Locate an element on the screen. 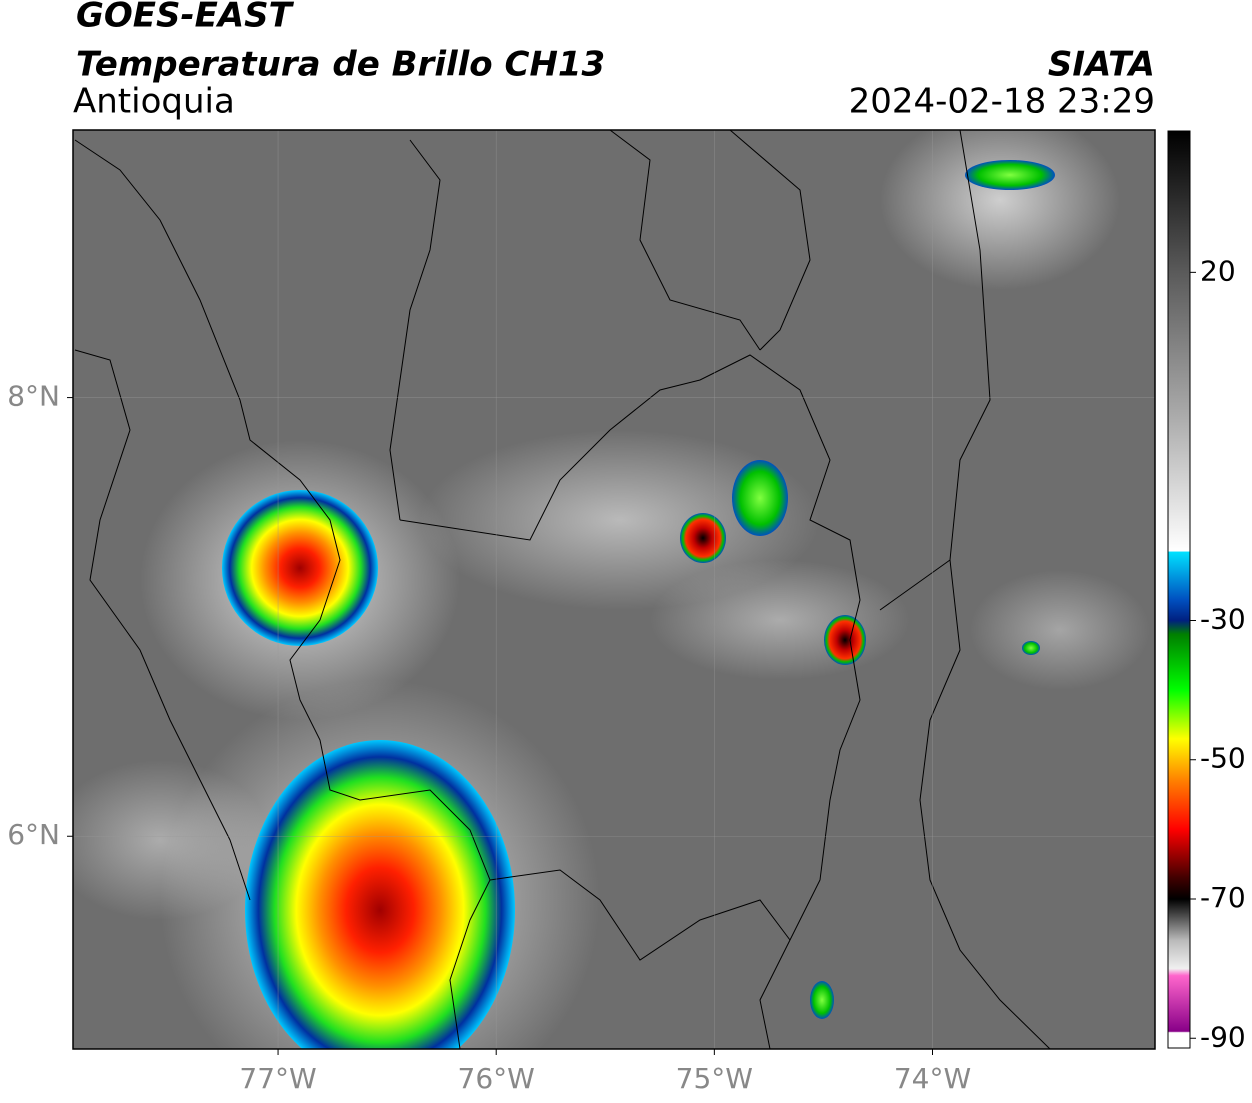 This screenshot has width=1252, height=1103. region: Antioquia is located at coordinates (154, 102).